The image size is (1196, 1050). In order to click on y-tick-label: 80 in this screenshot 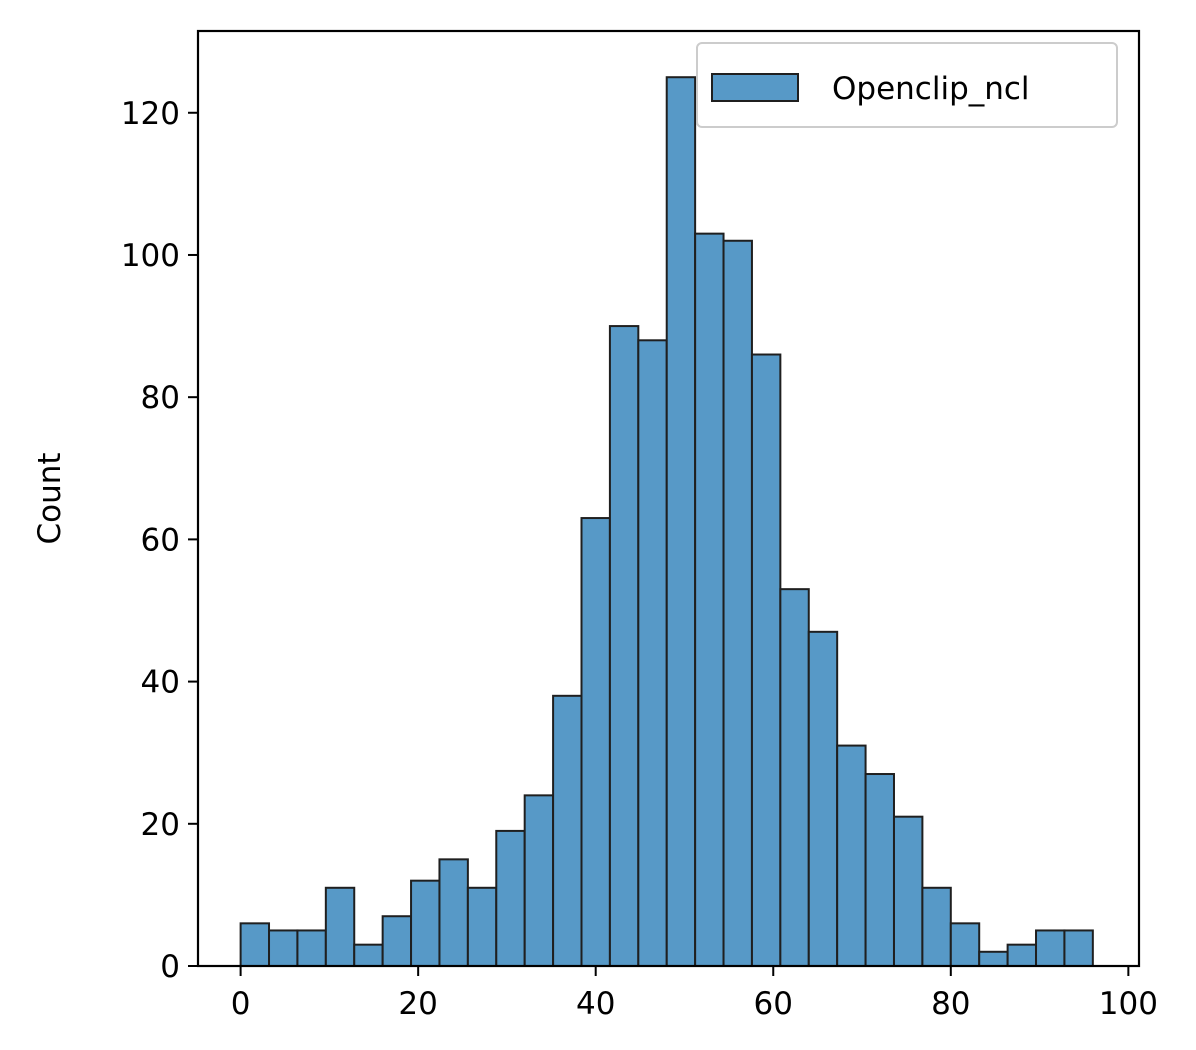, I will do `click(160, 398)`.